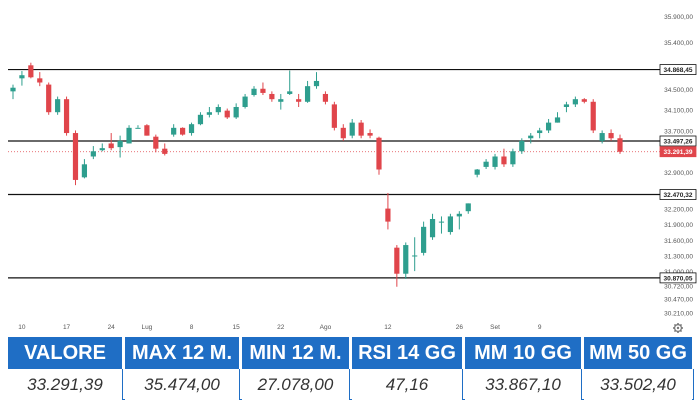 Image resolution: width=700 pixels, height=400 pixels. Describe the element at coordinates (326, 327) in the screenshot. I see `x-tick-label: Ago` at that location.